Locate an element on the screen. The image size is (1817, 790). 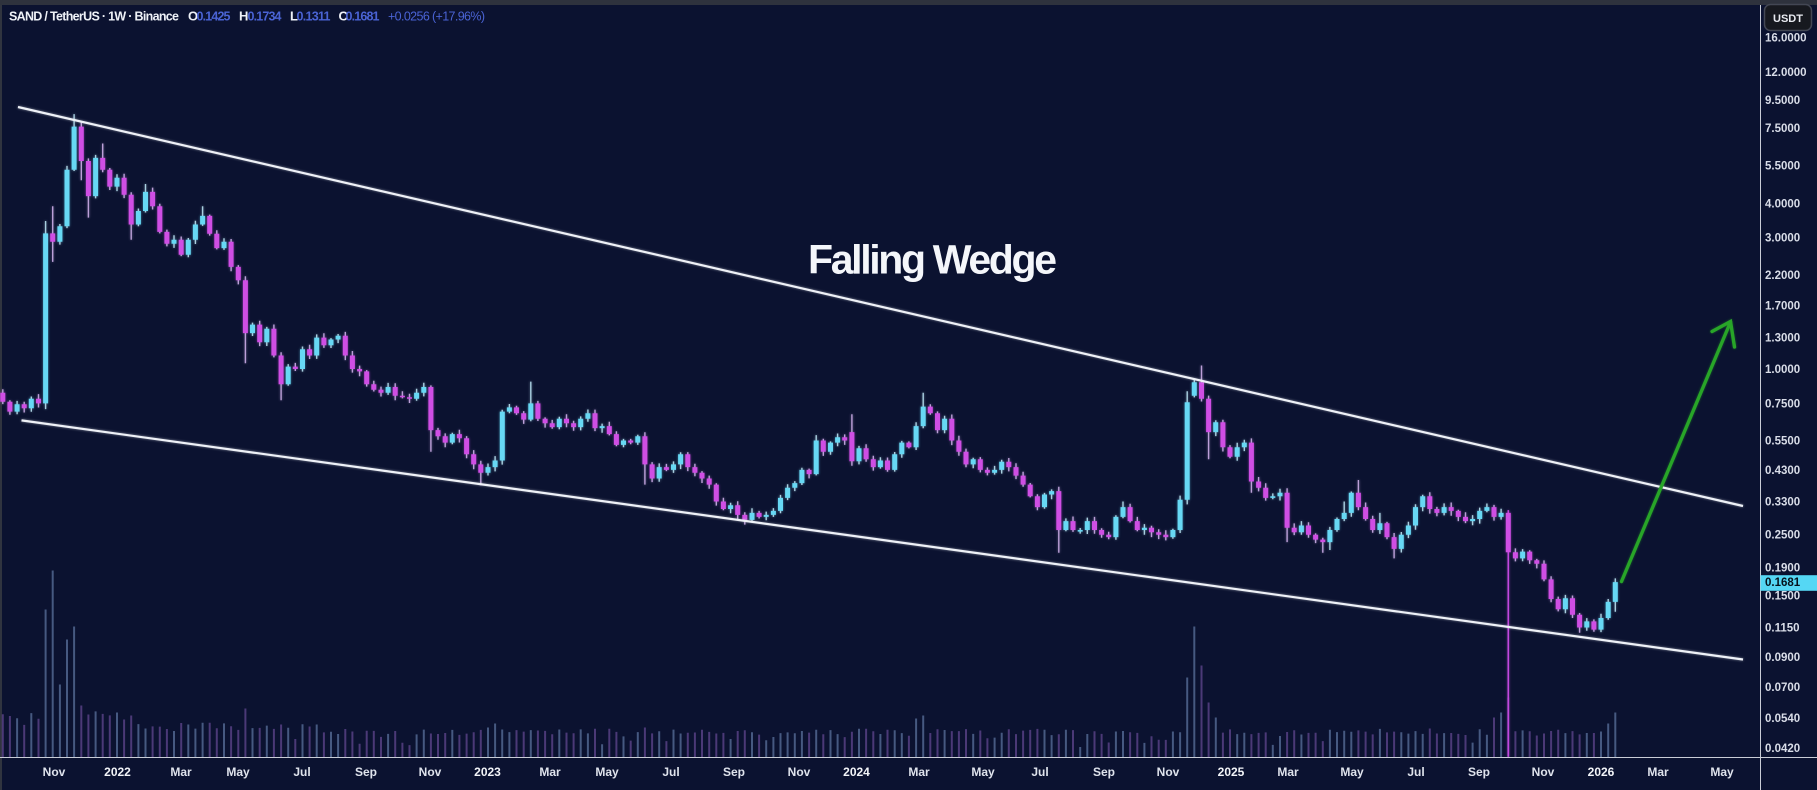
svg-text: USDT is located at coordinates (1788, 19).